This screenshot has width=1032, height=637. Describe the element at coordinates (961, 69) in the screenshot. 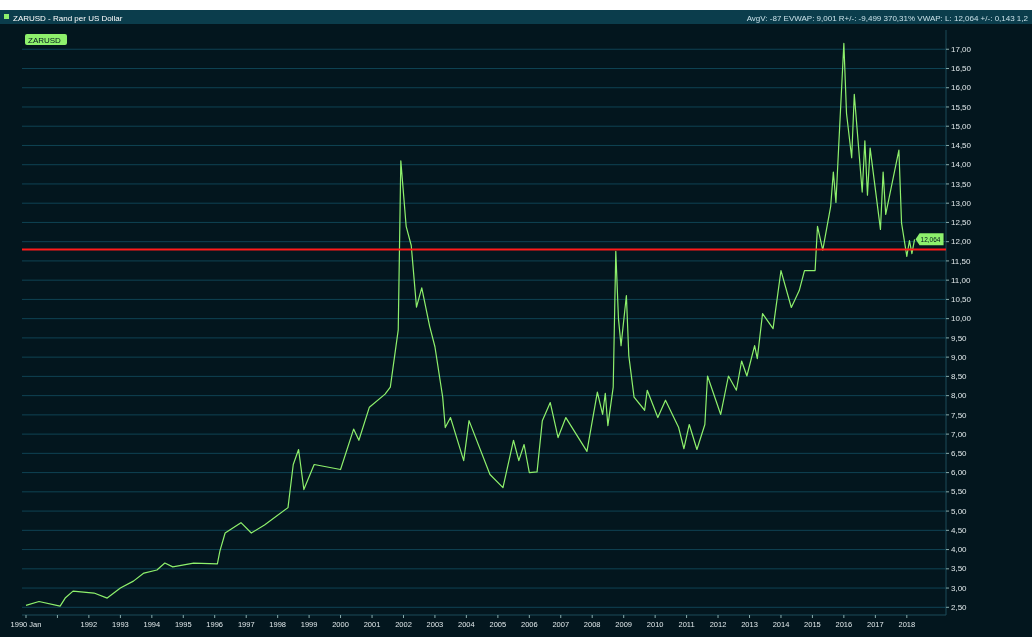

I see `y-tick-label: 16,50` at that location.